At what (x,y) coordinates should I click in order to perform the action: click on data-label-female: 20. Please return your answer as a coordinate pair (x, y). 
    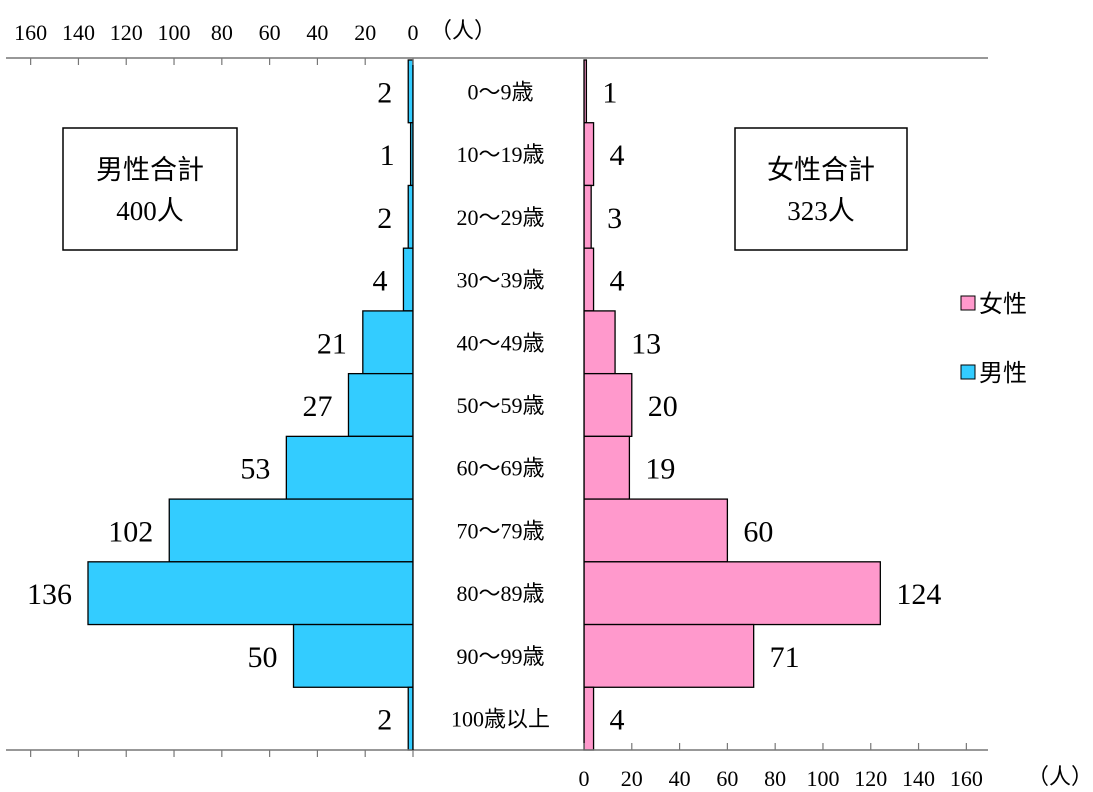
    Looking at the image, I should click on (663, 406).